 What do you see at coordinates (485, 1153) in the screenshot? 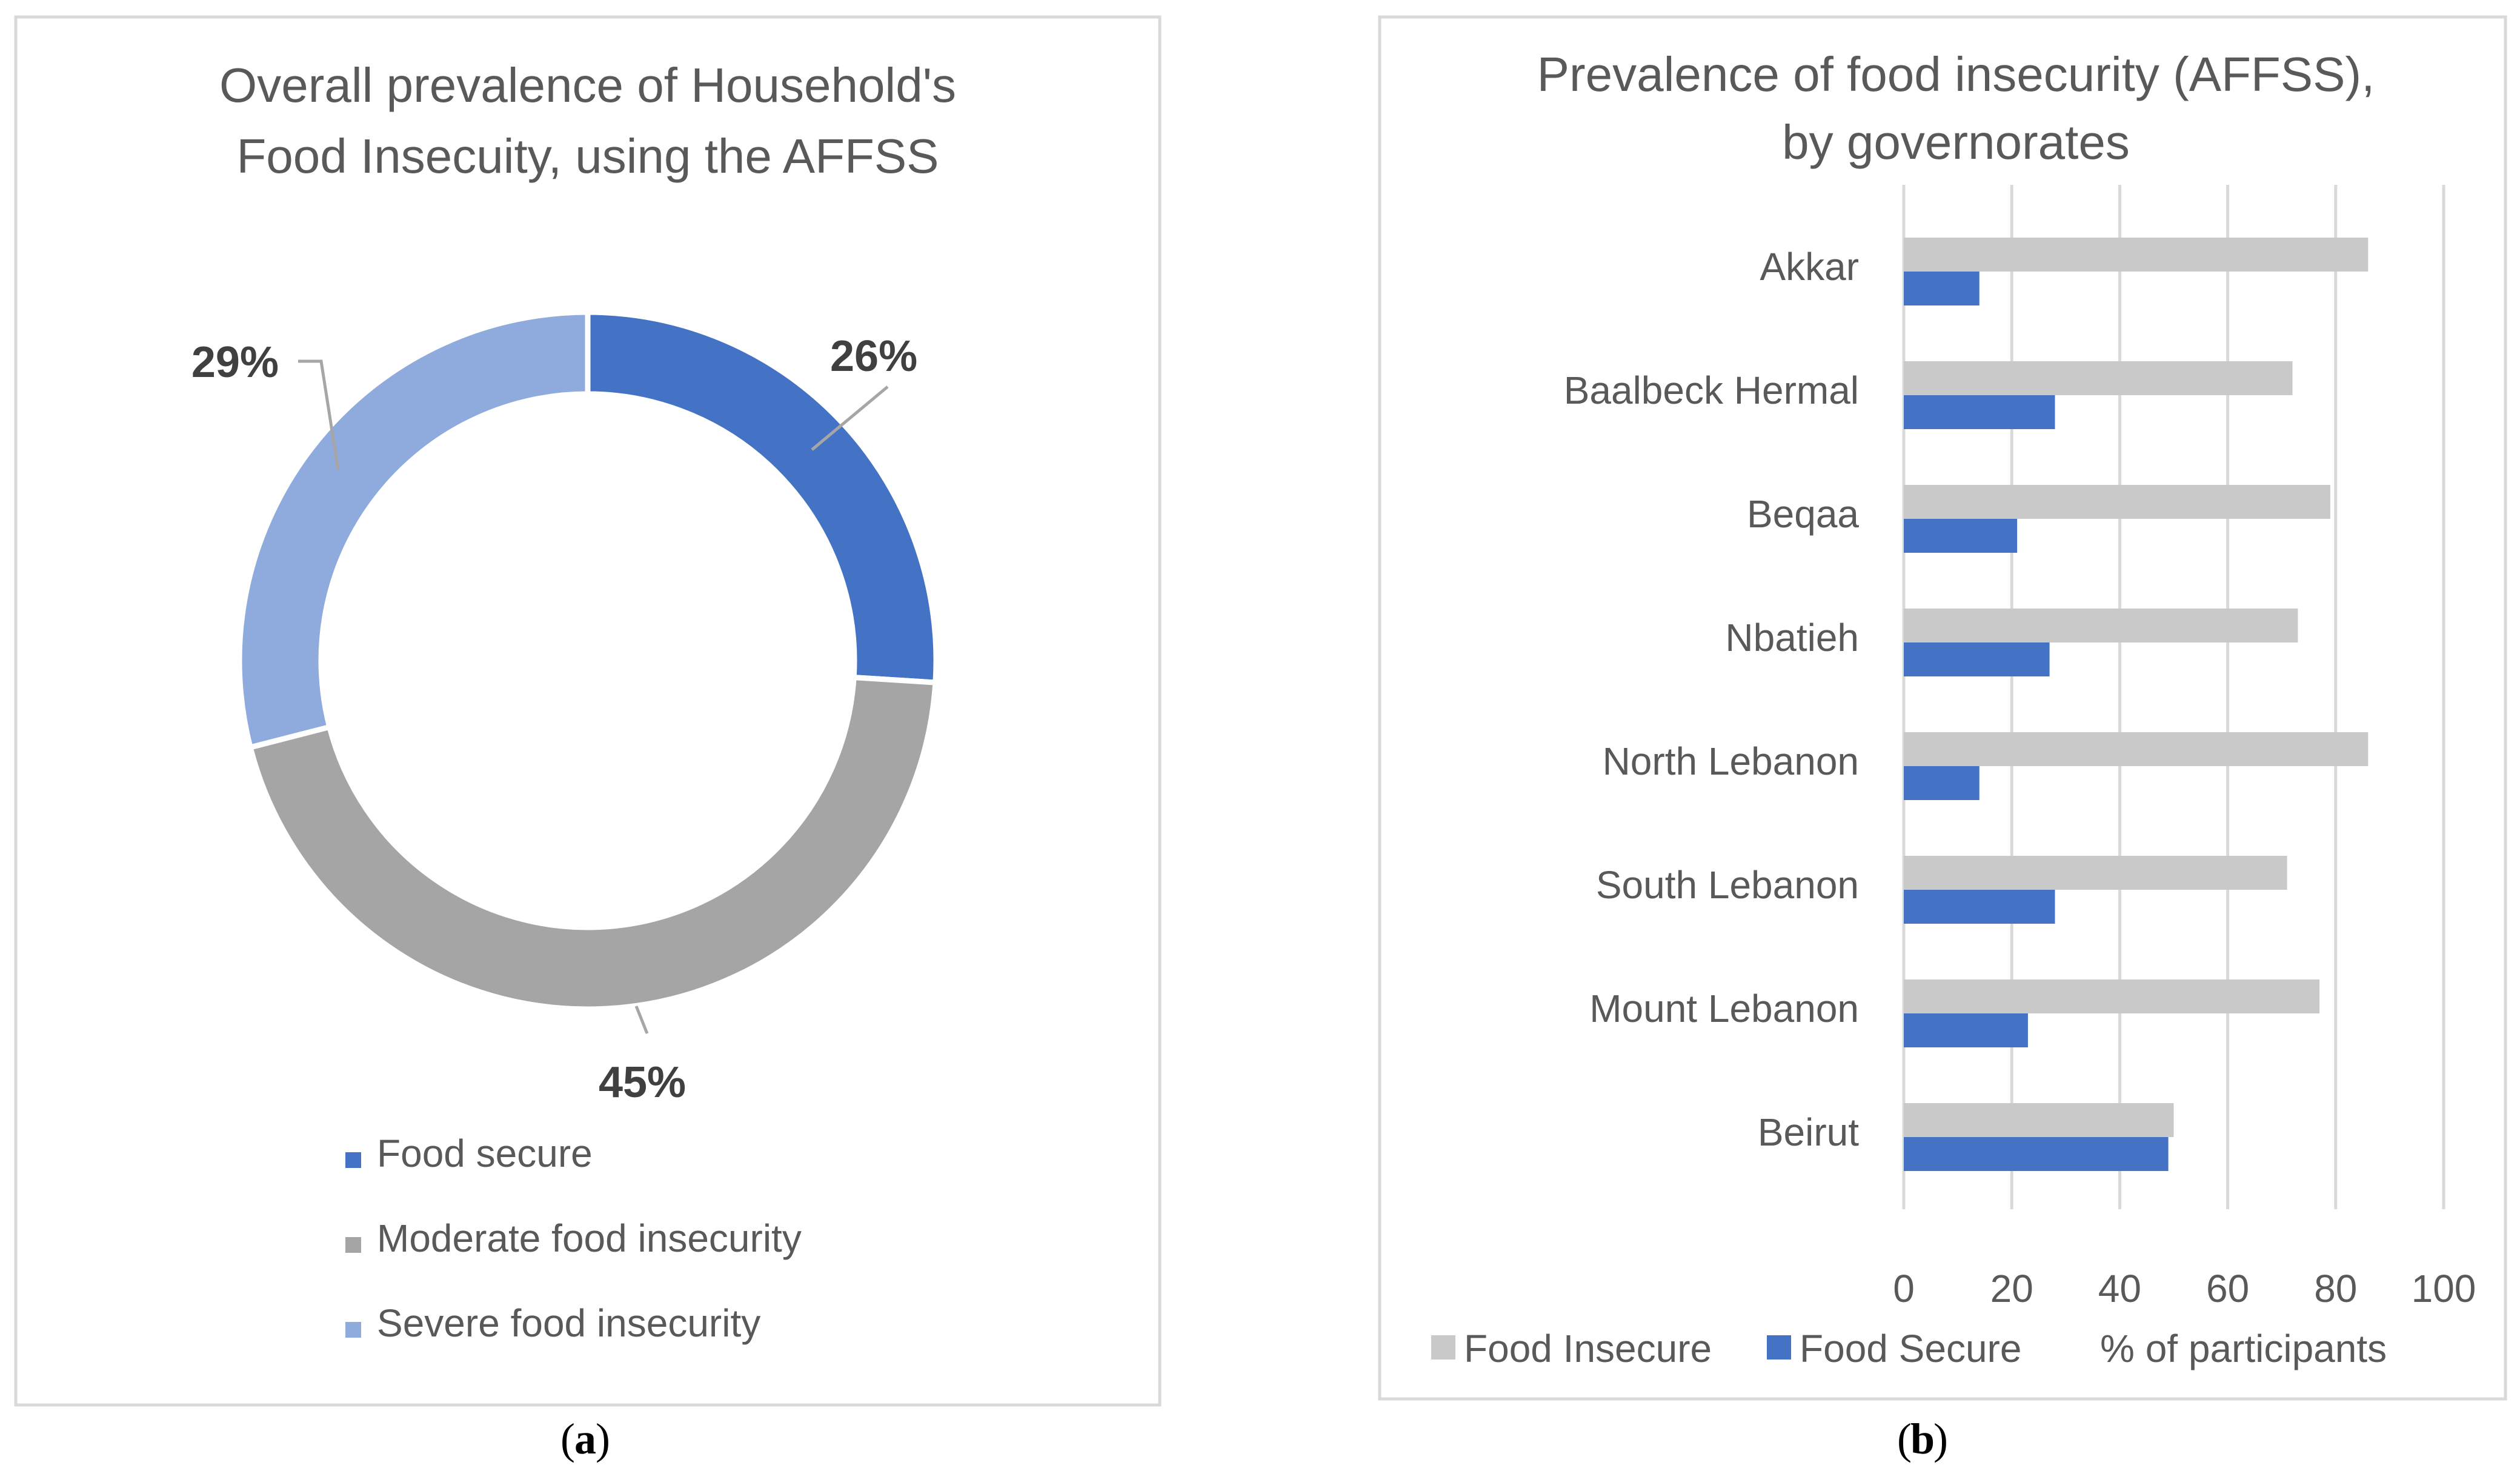
I see `legend-label: Food secure` at bounding box center [485, 1153].